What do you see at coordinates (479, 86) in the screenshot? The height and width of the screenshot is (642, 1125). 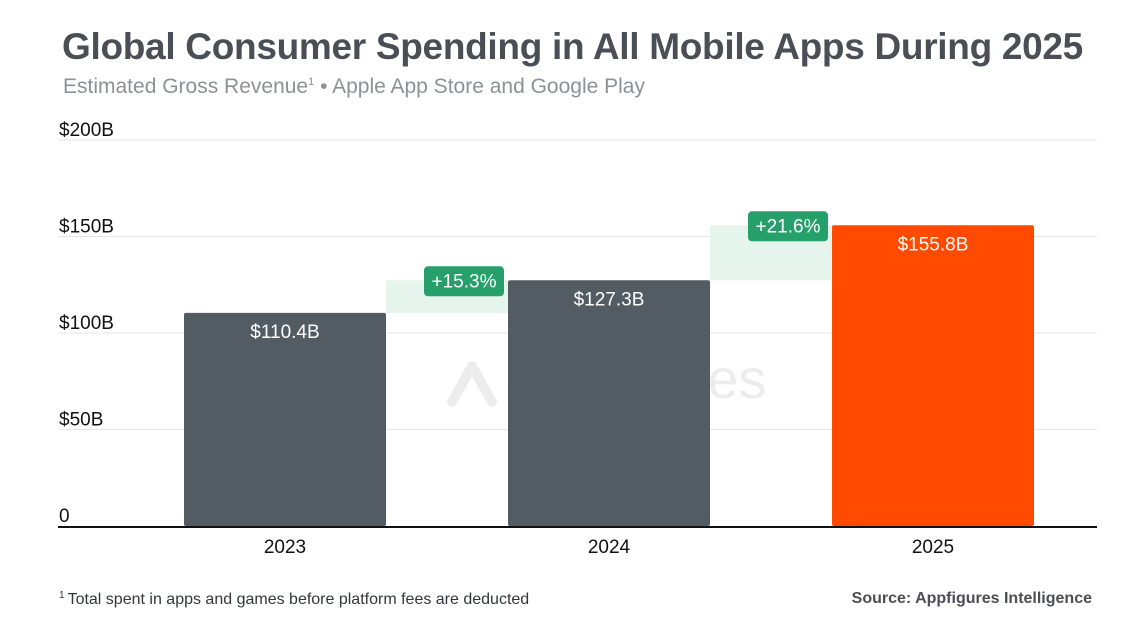 I see `subtitle-rest: • Apple App Store and Google Play` at bounding box center [479, 86].